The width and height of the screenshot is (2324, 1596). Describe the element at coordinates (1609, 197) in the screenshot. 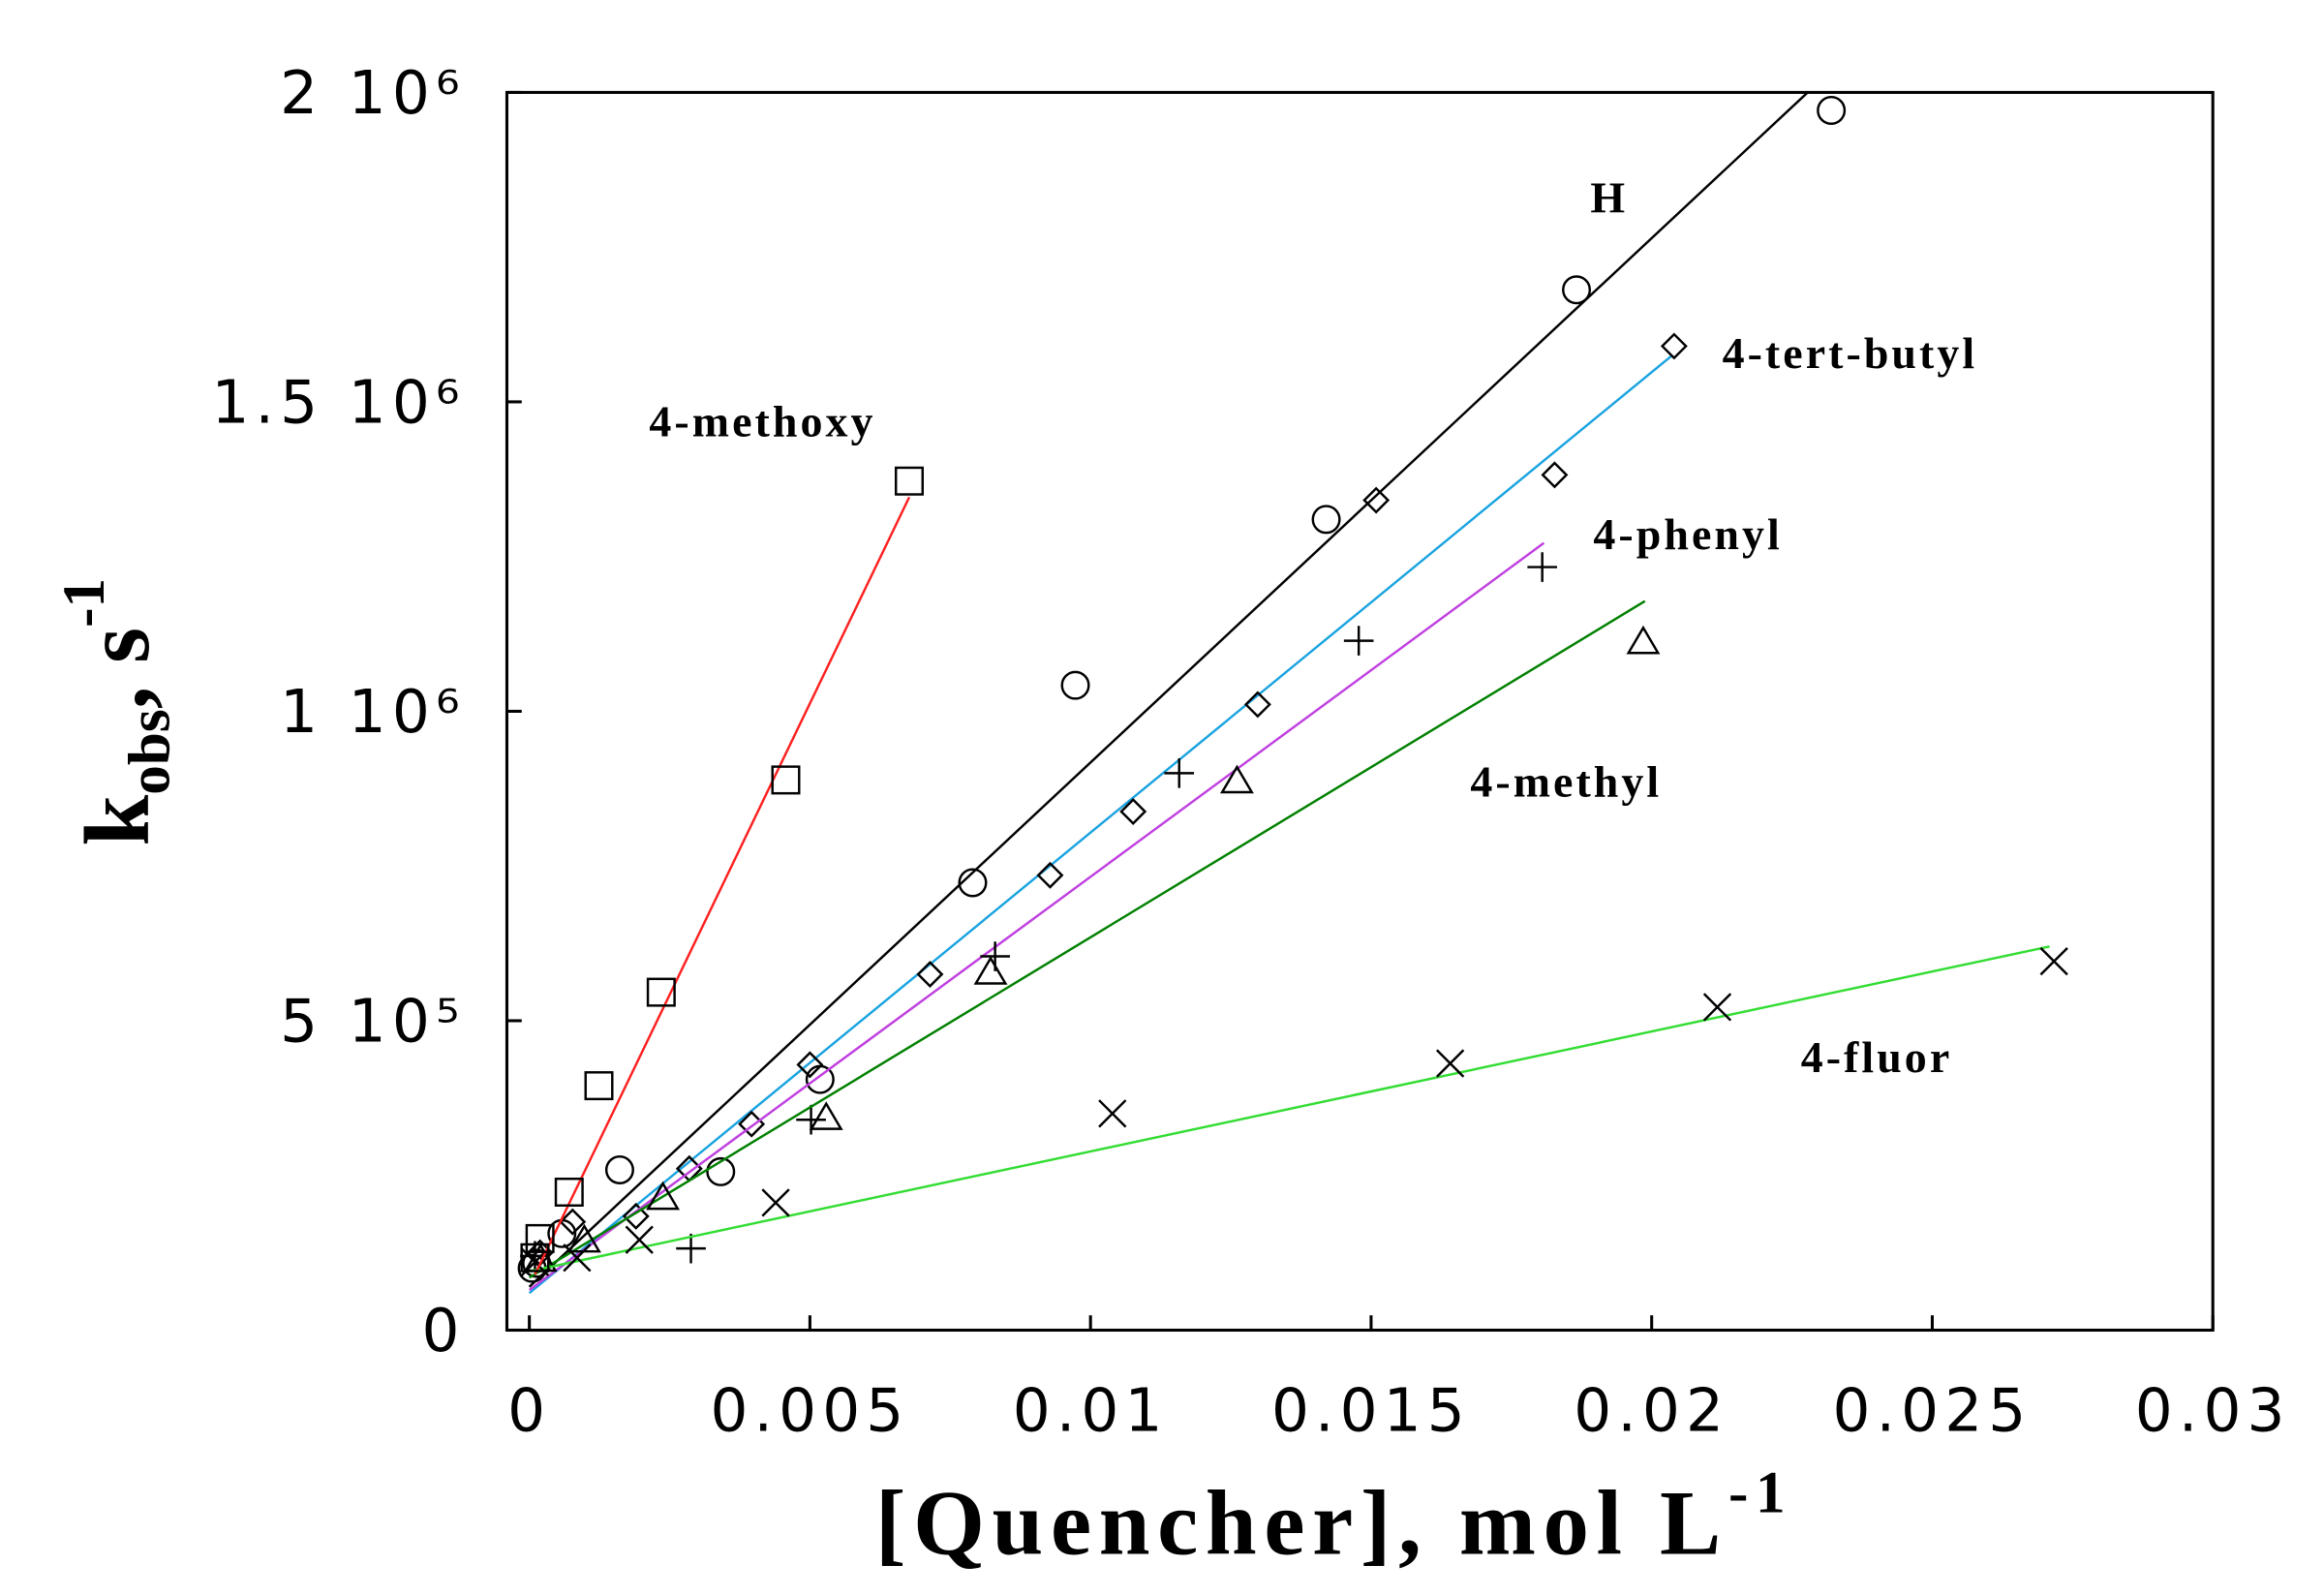

I see `series-label: H` at that location.